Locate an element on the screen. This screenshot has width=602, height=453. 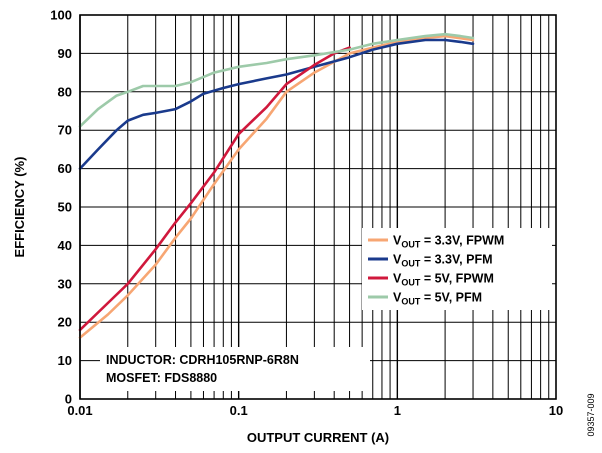
y-tick-label: 30 is located at coordinates (65, 283).